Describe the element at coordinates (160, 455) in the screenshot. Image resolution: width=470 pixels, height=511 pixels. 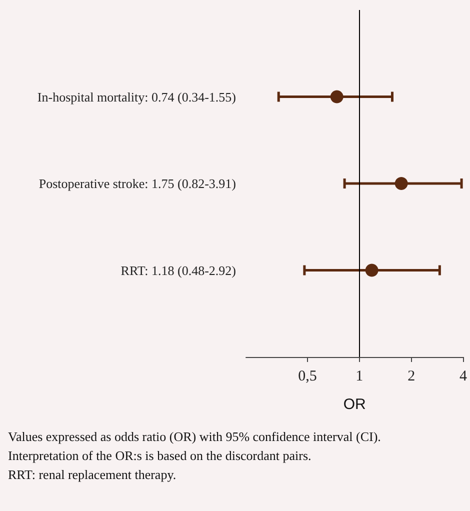
I see `text: Interpretation of the OR:s is based on the discordant pairs.` at that location.